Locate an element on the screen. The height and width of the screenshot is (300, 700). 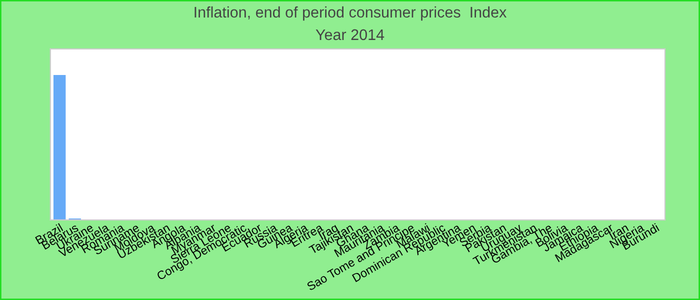
chart-title: Inflation, end of period consumer prices Index is located at coordinates (350, 13).